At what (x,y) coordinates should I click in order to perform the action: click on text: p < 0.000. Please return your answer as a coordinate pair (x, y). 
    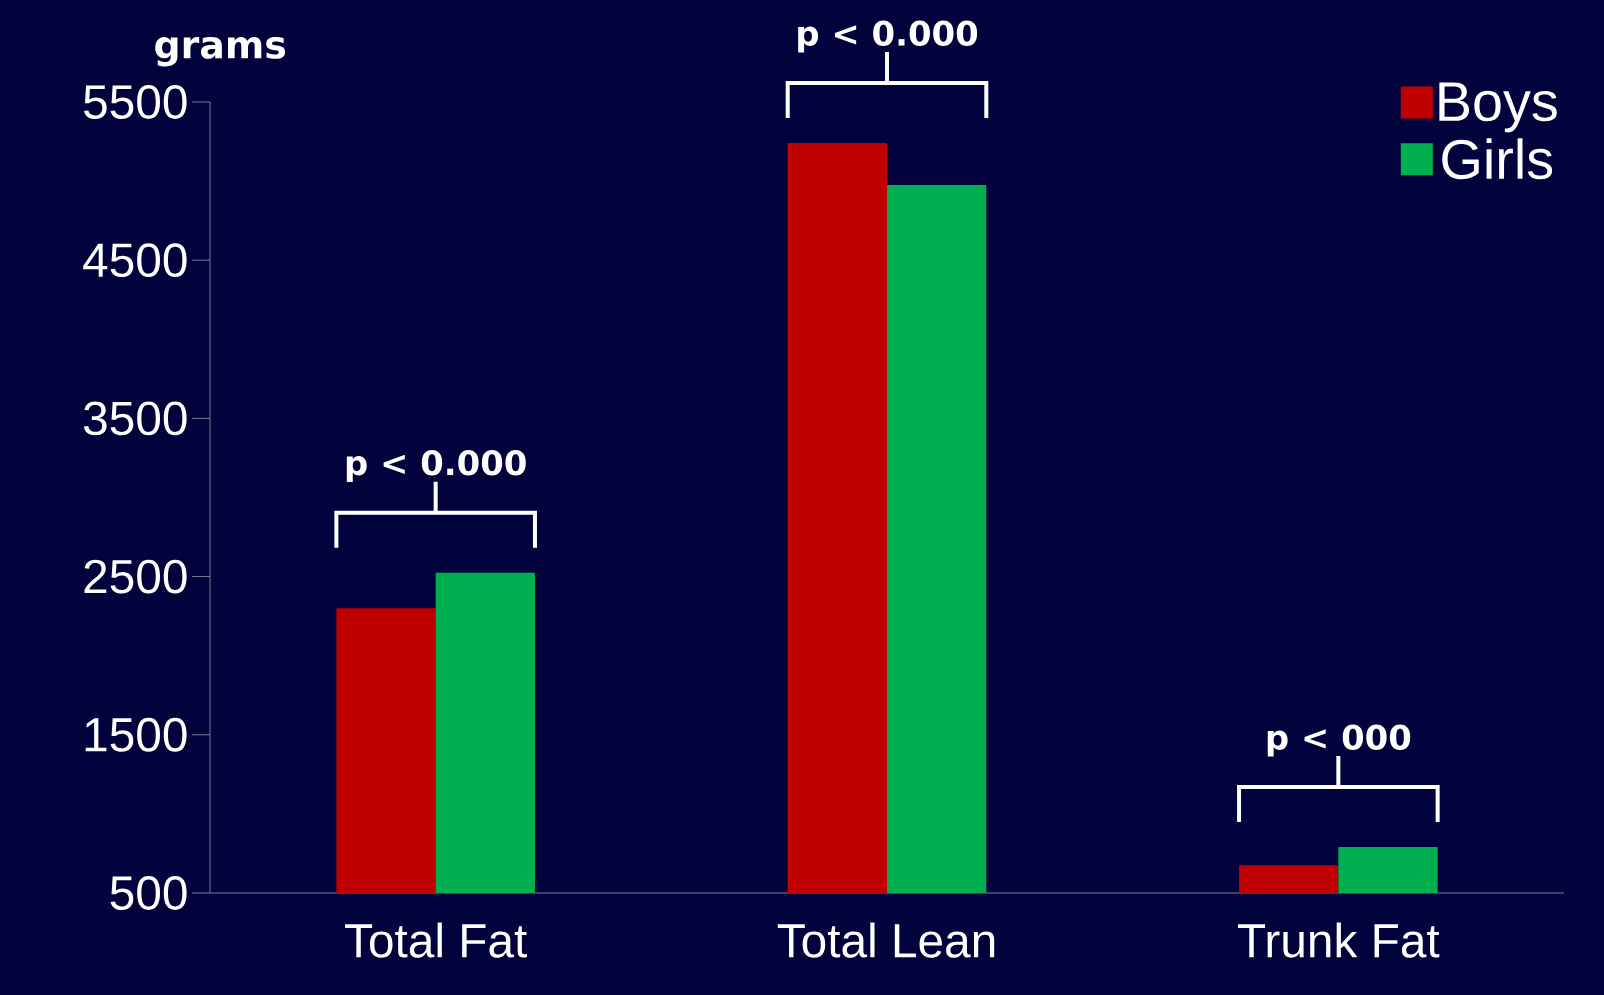
    Looking at the image, I should click on (888, 36).